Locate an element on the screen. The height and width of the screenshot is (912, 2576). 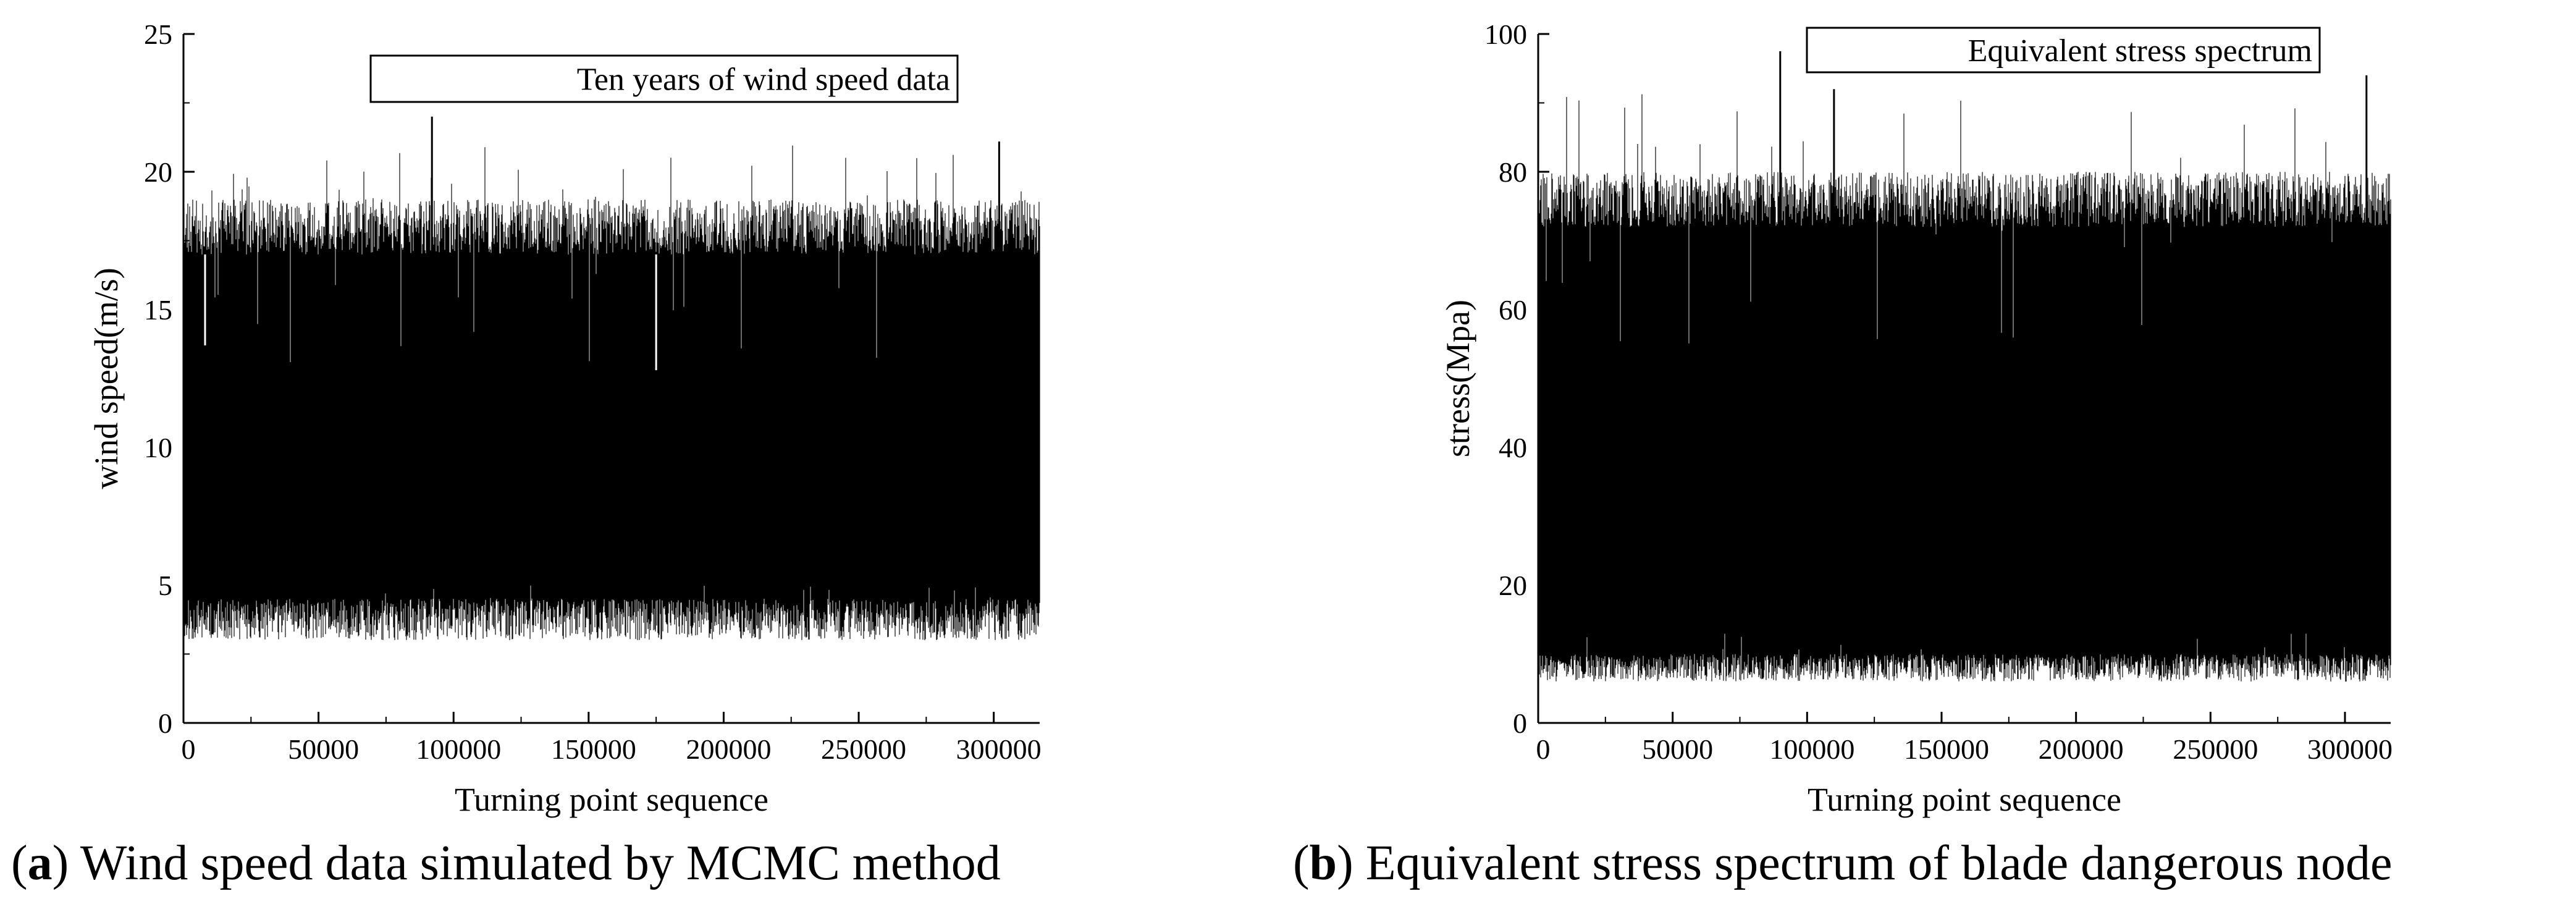
wind-speed-legend: Ten years of wind speed data is located at coordinates (664, 78).